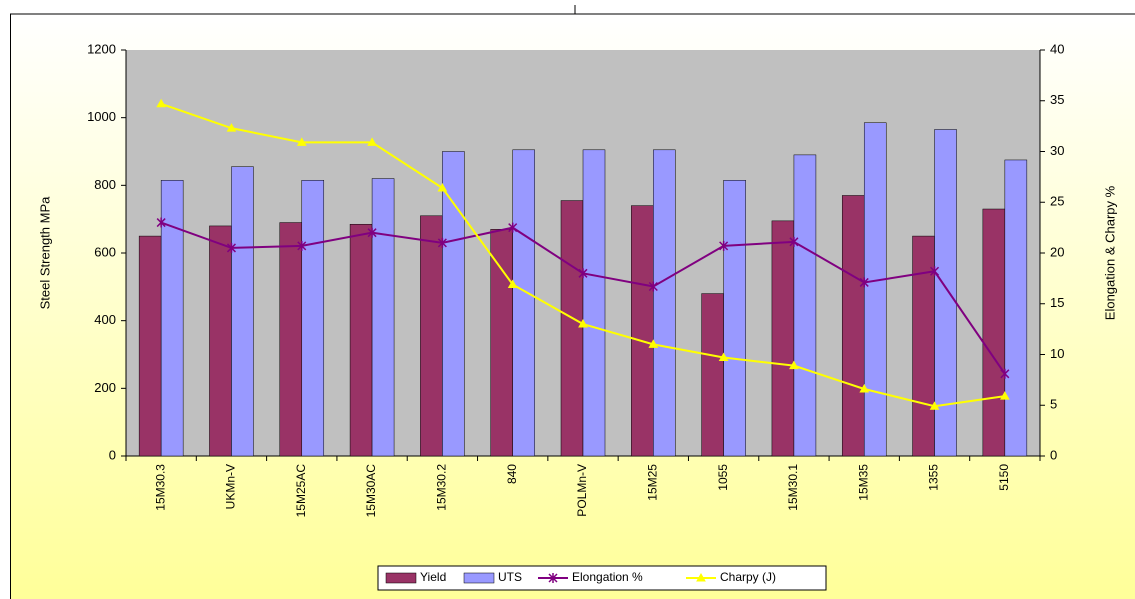  Describe the element at coordinates (510, 577) in the screenshot. I see `legend-label: UTS` at that location.